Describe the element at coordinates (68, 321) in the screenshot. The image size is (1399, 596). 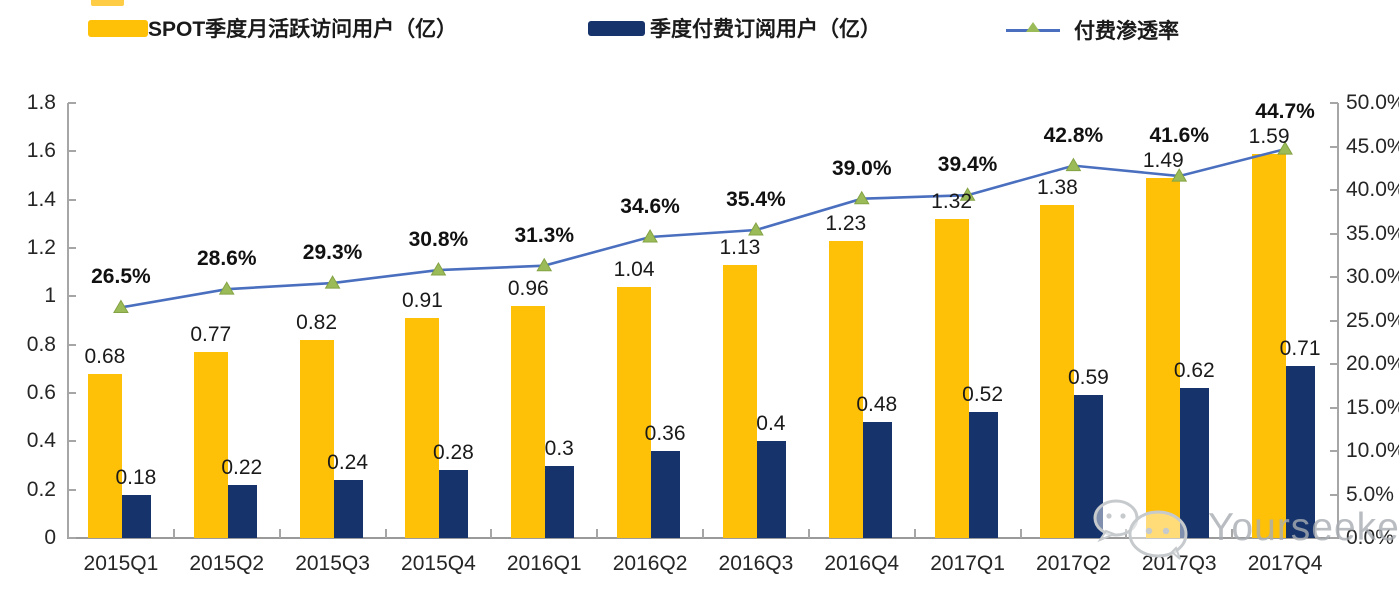
I see `left-axis-line` at that location.